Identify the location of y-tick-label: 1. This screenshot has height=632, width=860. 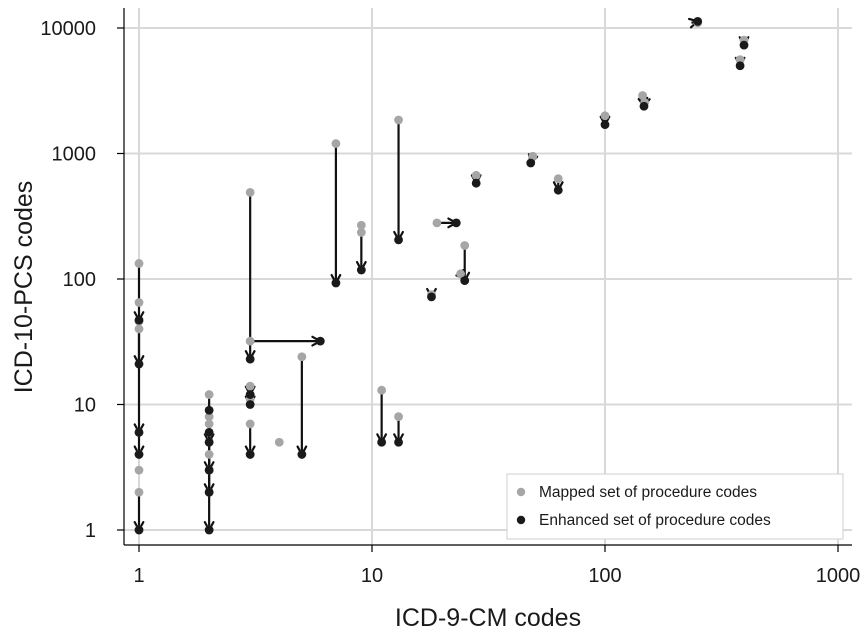
(90, 531).